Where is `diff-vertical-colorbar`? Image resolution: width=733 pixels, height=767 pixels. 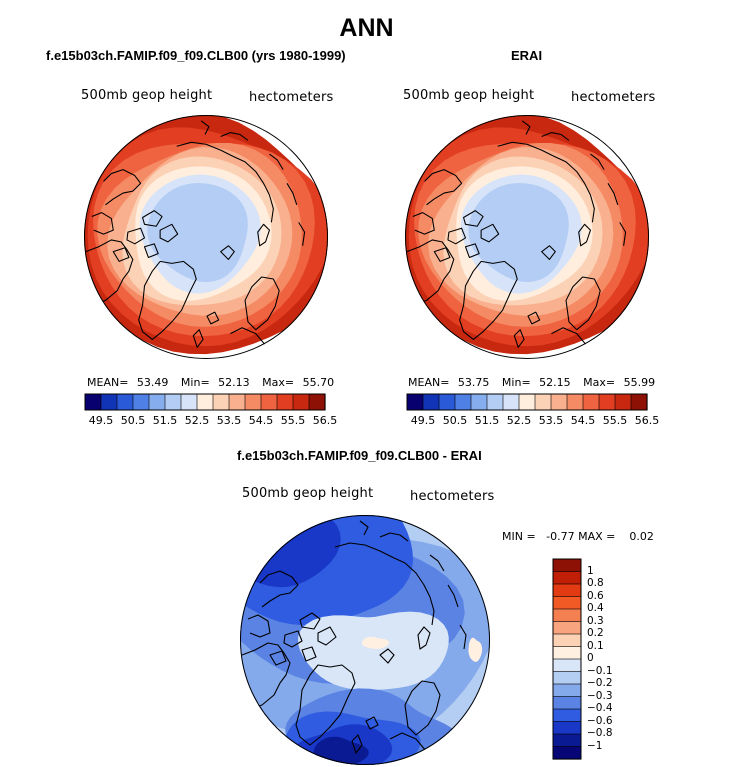
diff-vertical-colorbar is located at coordinates (567, 659).